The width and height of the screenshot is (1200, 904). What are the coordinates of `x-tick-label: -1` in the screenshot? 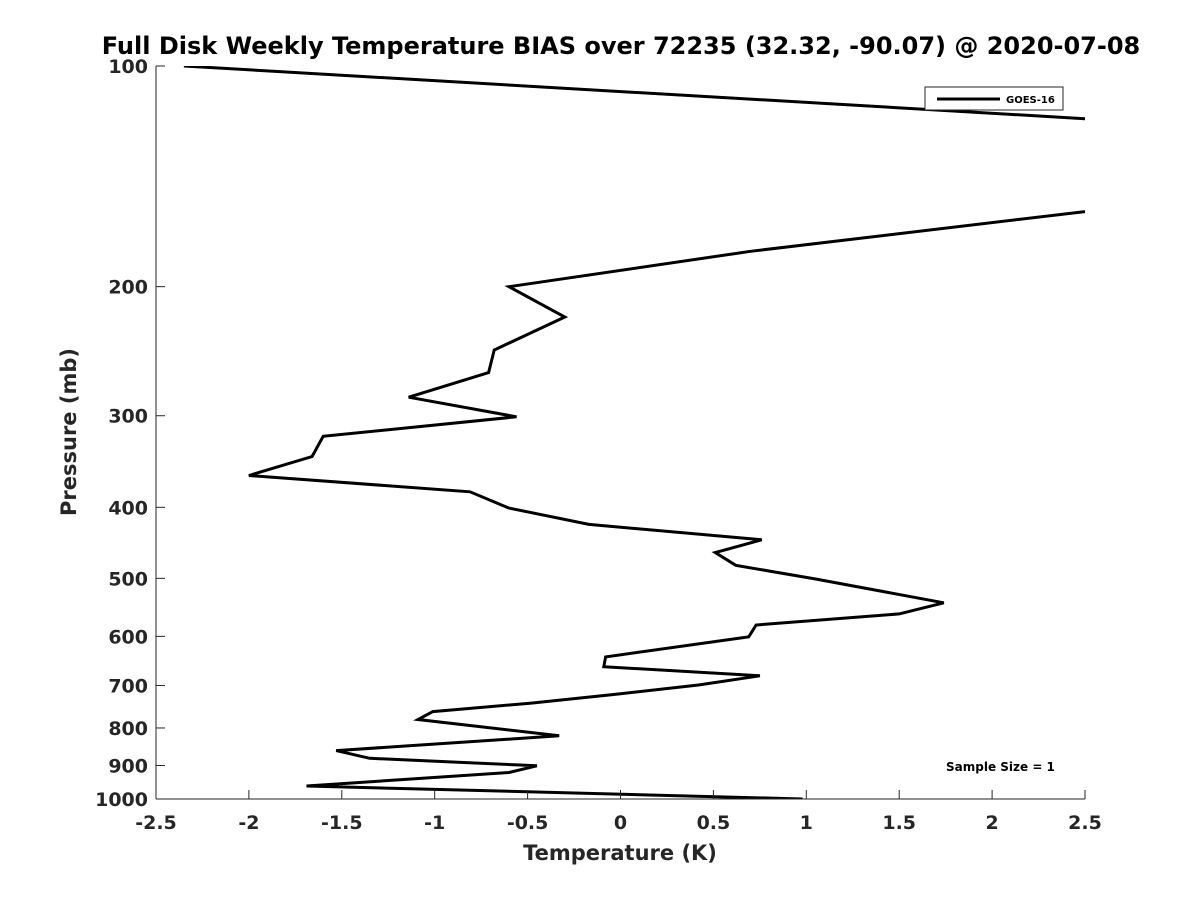 It's located at (434, 823).